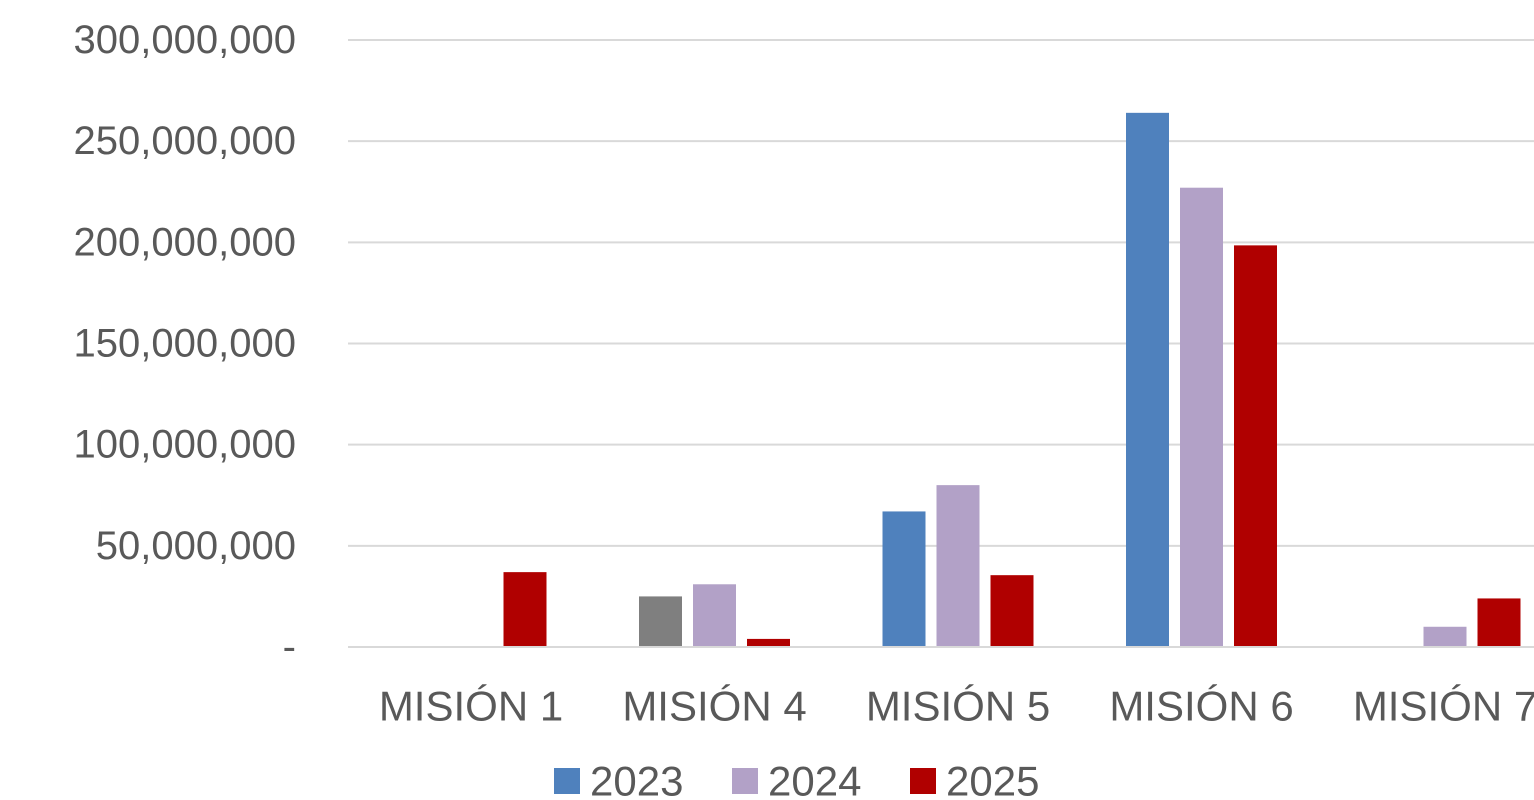  I want to click on y-tick-label: -, so click(289, 647).